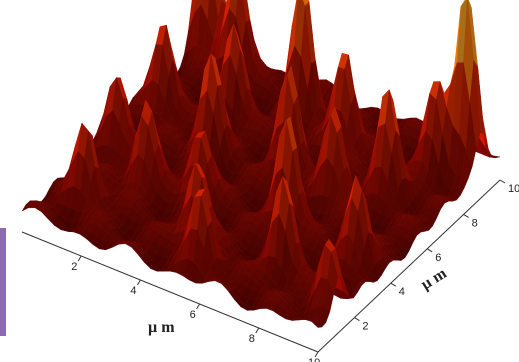 The width and height of the screenshot is (519, 362). Describe the element at coordinates (438, 258) in the screenshot. I see `y-tick-label: 6` at that location.